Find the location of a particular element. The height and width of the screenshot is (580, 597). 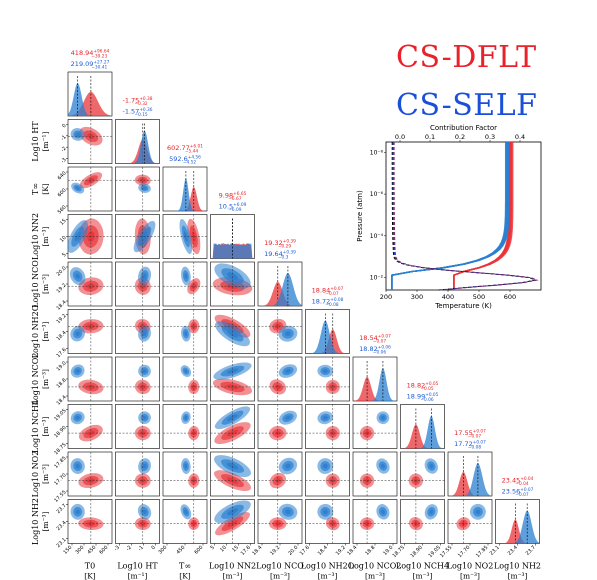

x-tick-label: 17.85 is located at coordinates (482, 552).